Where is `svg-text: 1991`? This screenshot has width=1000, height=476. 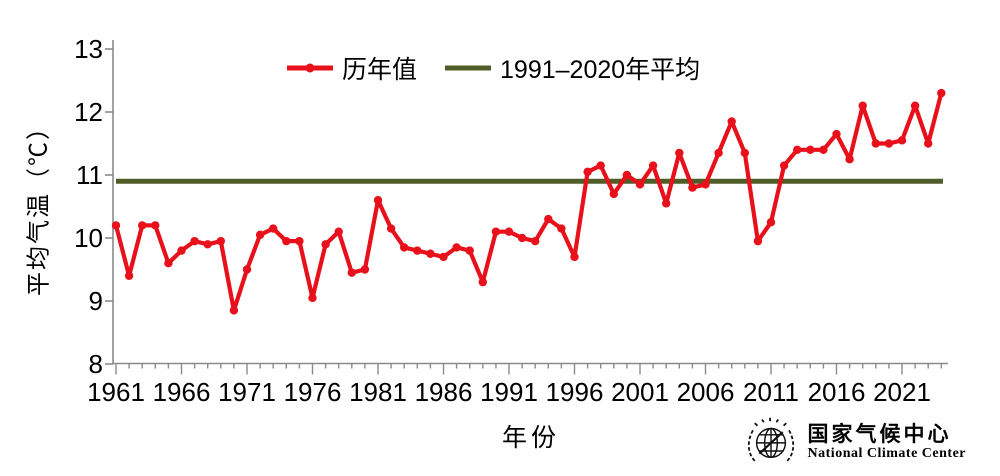
svg-text: 1991 is located at coordinates (509, 392).